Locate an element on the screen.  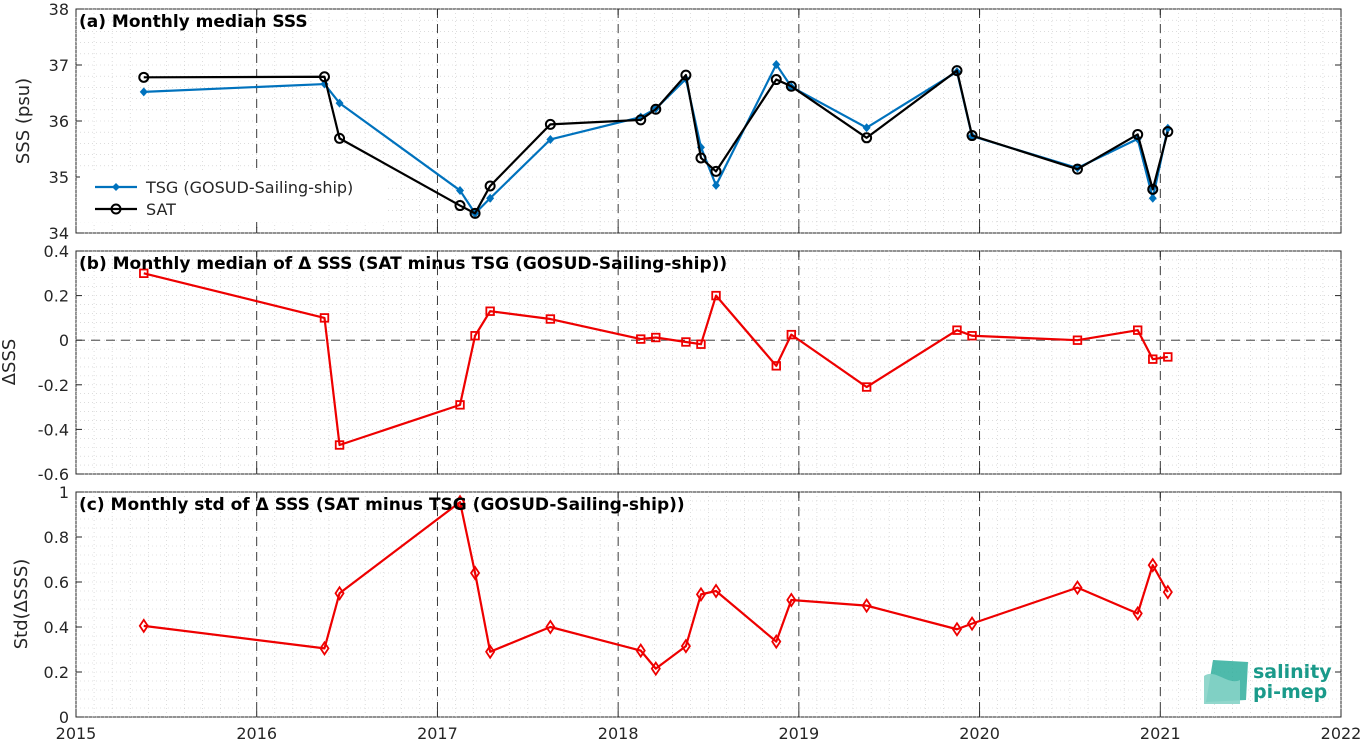
legend-sat-marker is located at coordinates (116, 209).